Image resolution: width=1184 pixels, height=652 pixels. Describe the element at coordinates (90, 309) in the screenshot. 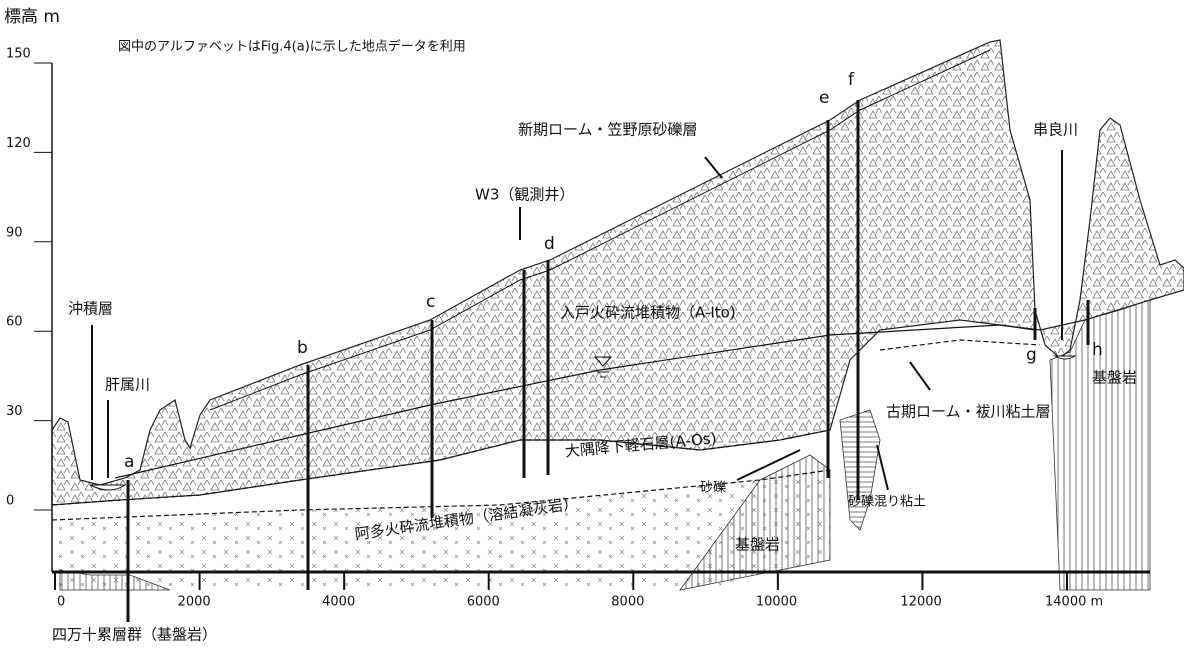

I see `layer-label: 沖積層` at that location.